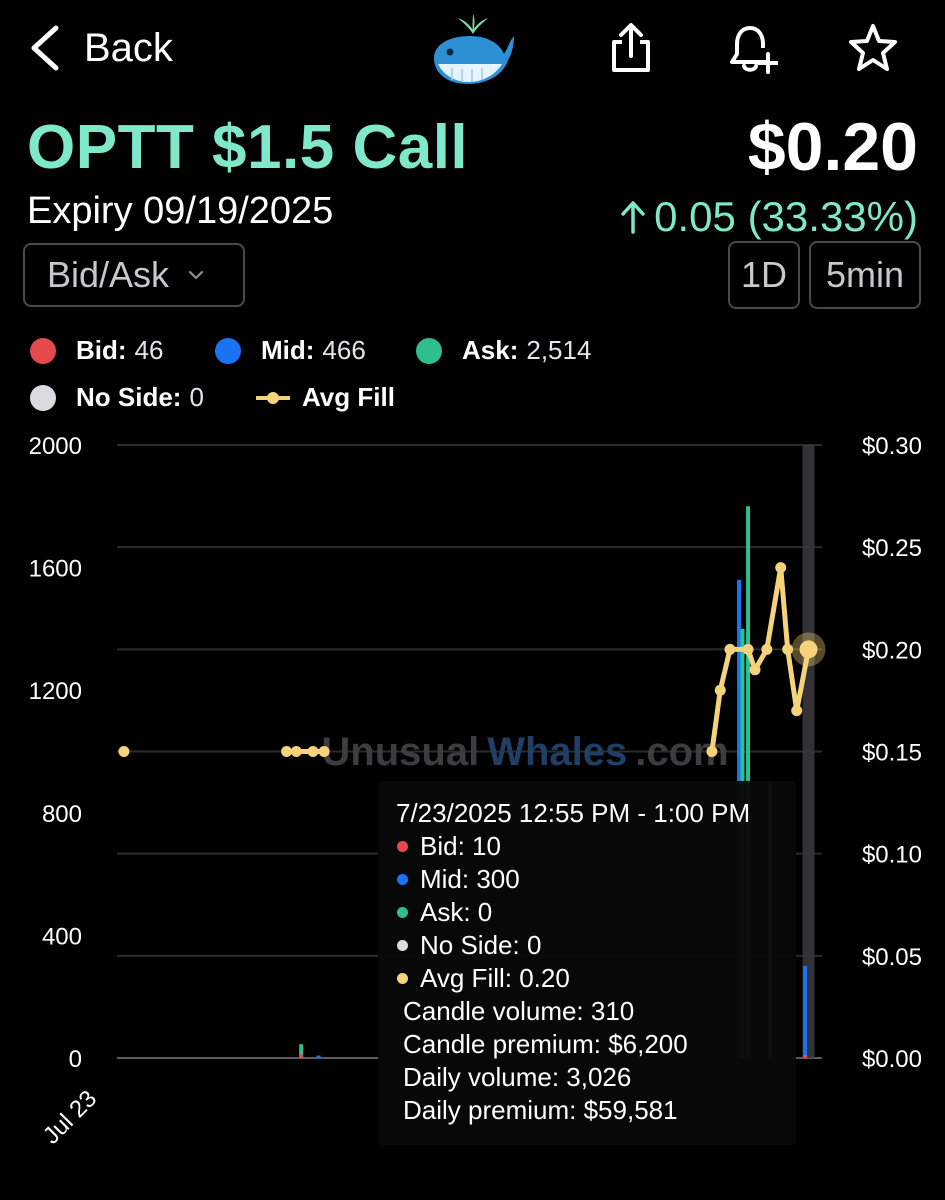  I want to click on y-right-tick: $0.25, so click(892, 548).